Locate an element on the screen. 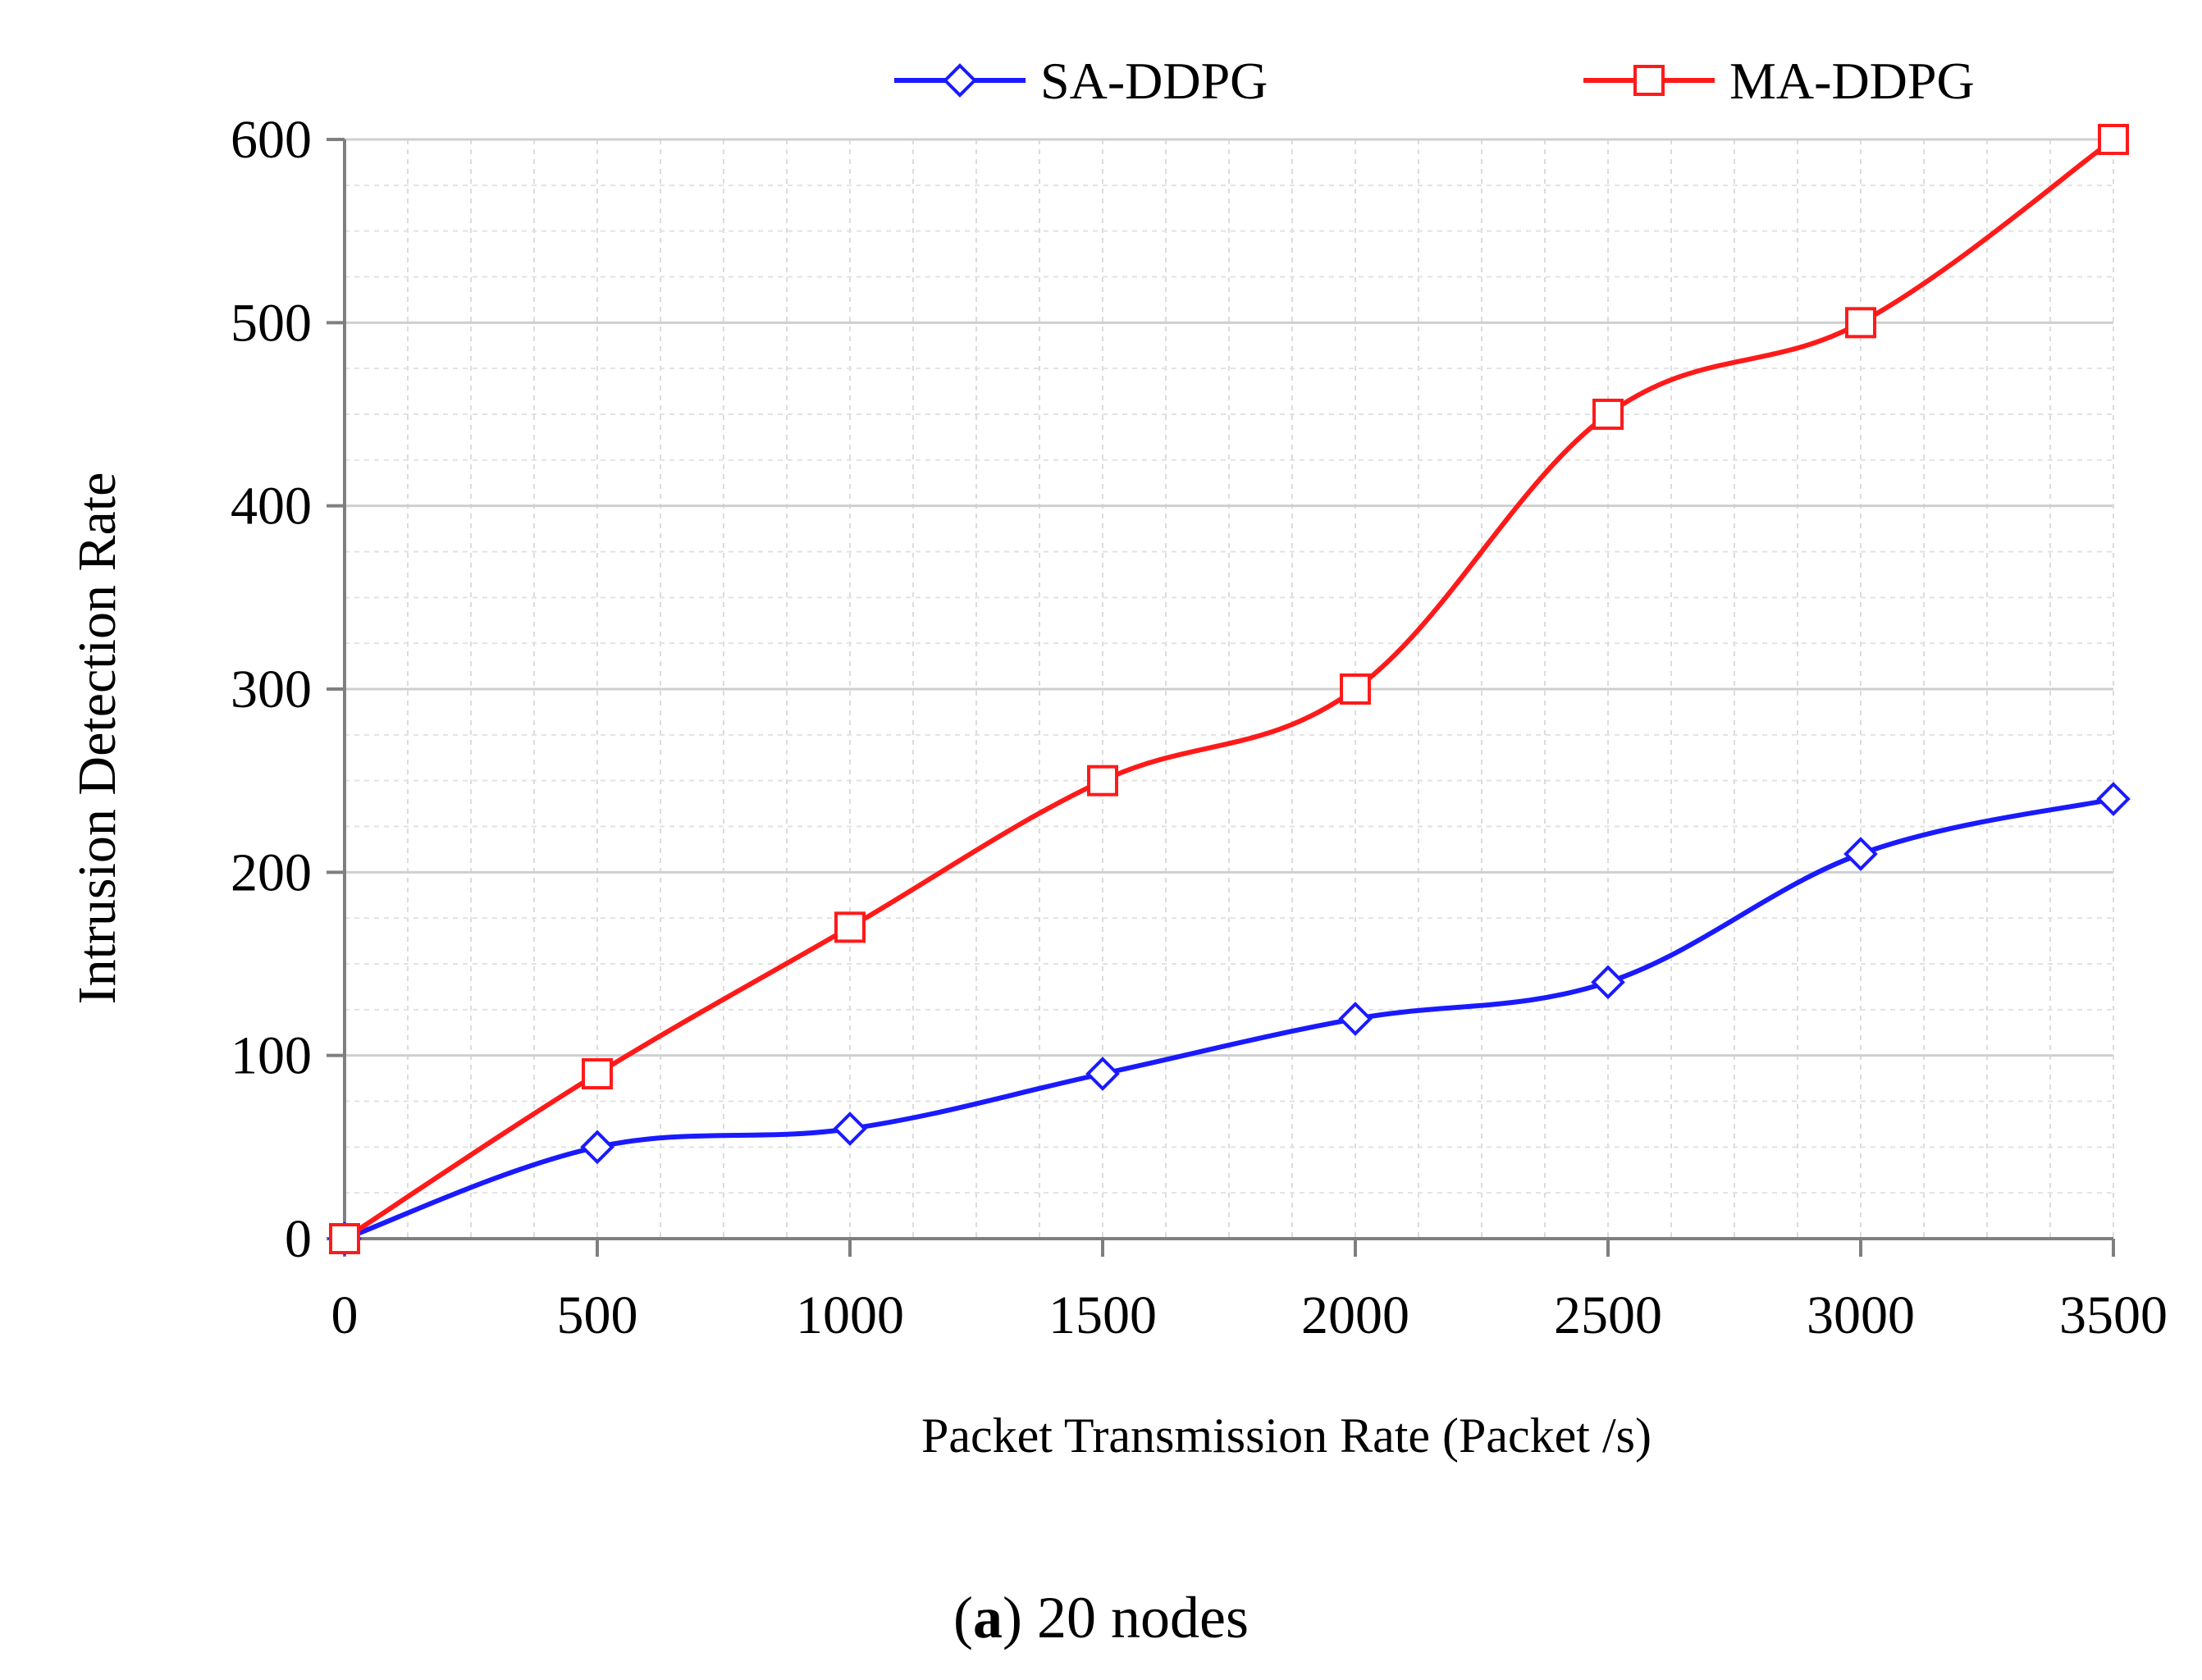 Image resolution: width=2202 pixels, height=1680 pixels. figure-caption: (a) 20 nodes is located at coordinates (1101, 1618).